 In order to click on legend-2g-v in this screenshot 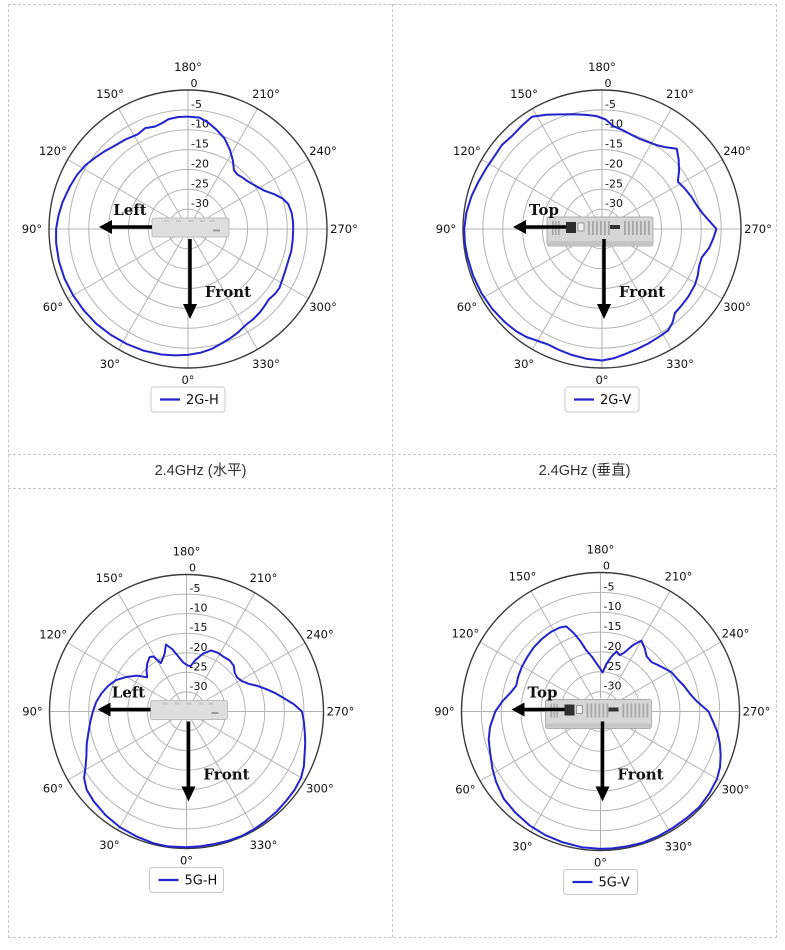, I will do `click(602, 399)`.